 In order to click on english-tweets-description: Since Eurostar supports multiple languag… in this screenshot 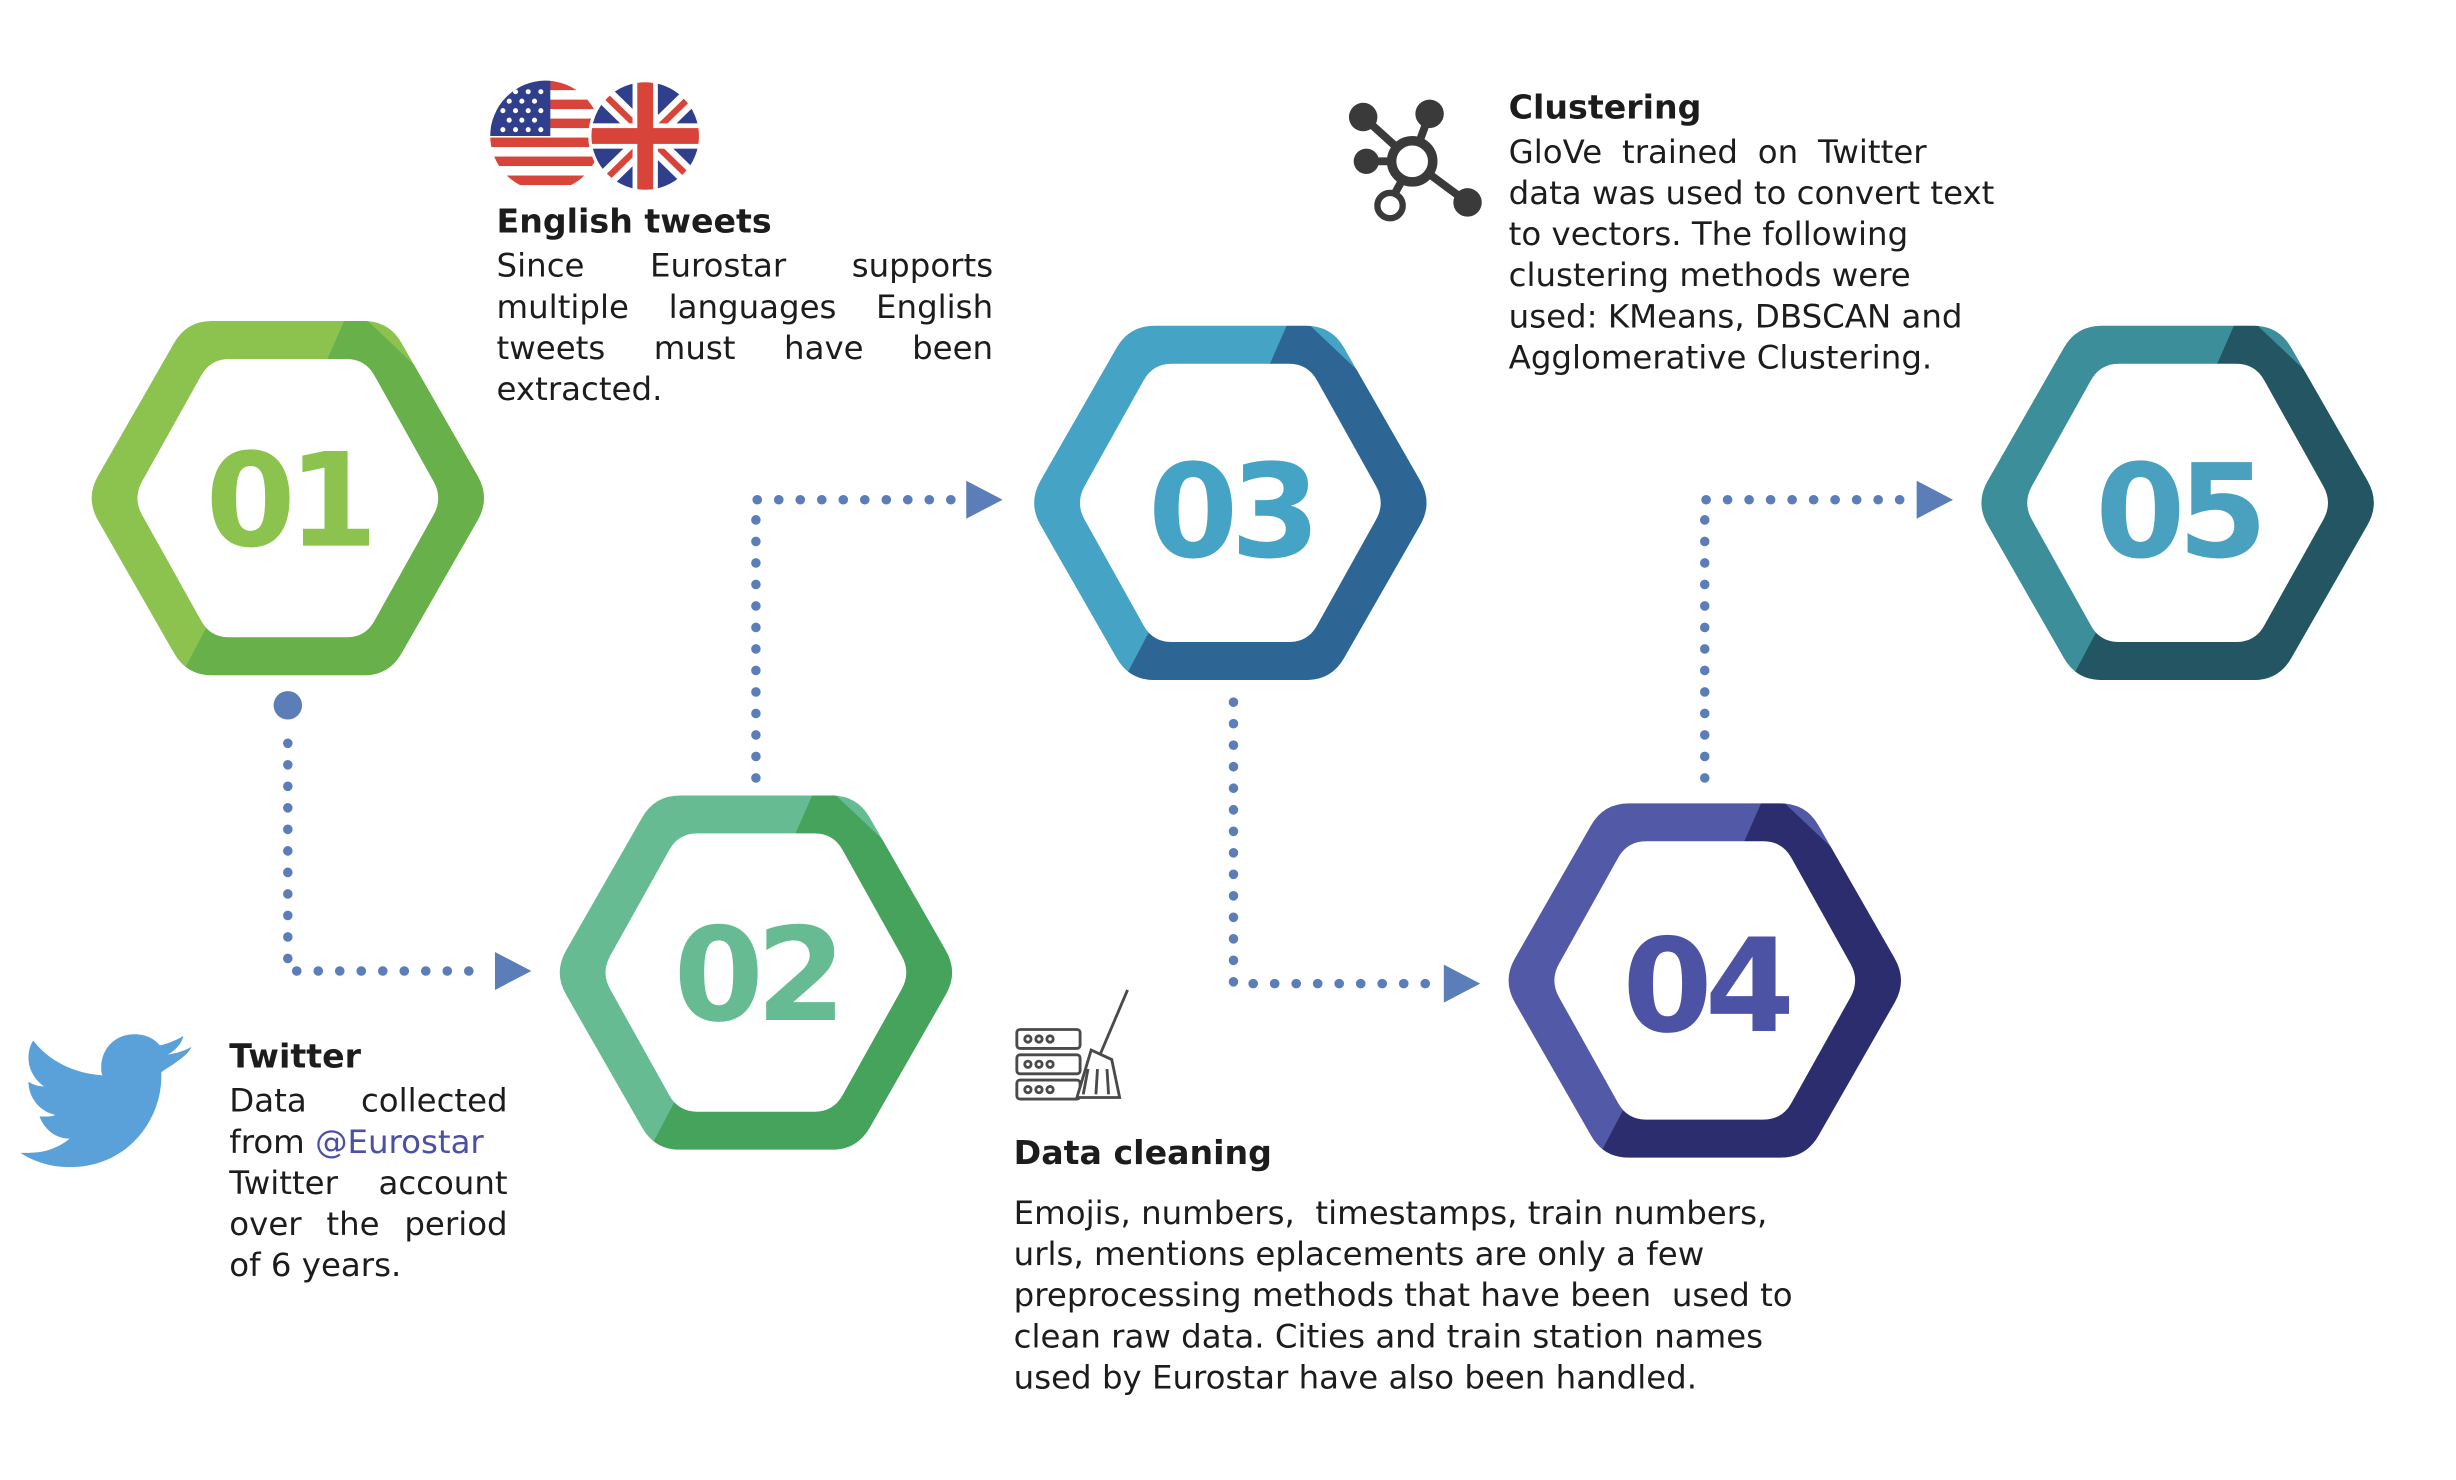, I will do `click(745, 327)`.